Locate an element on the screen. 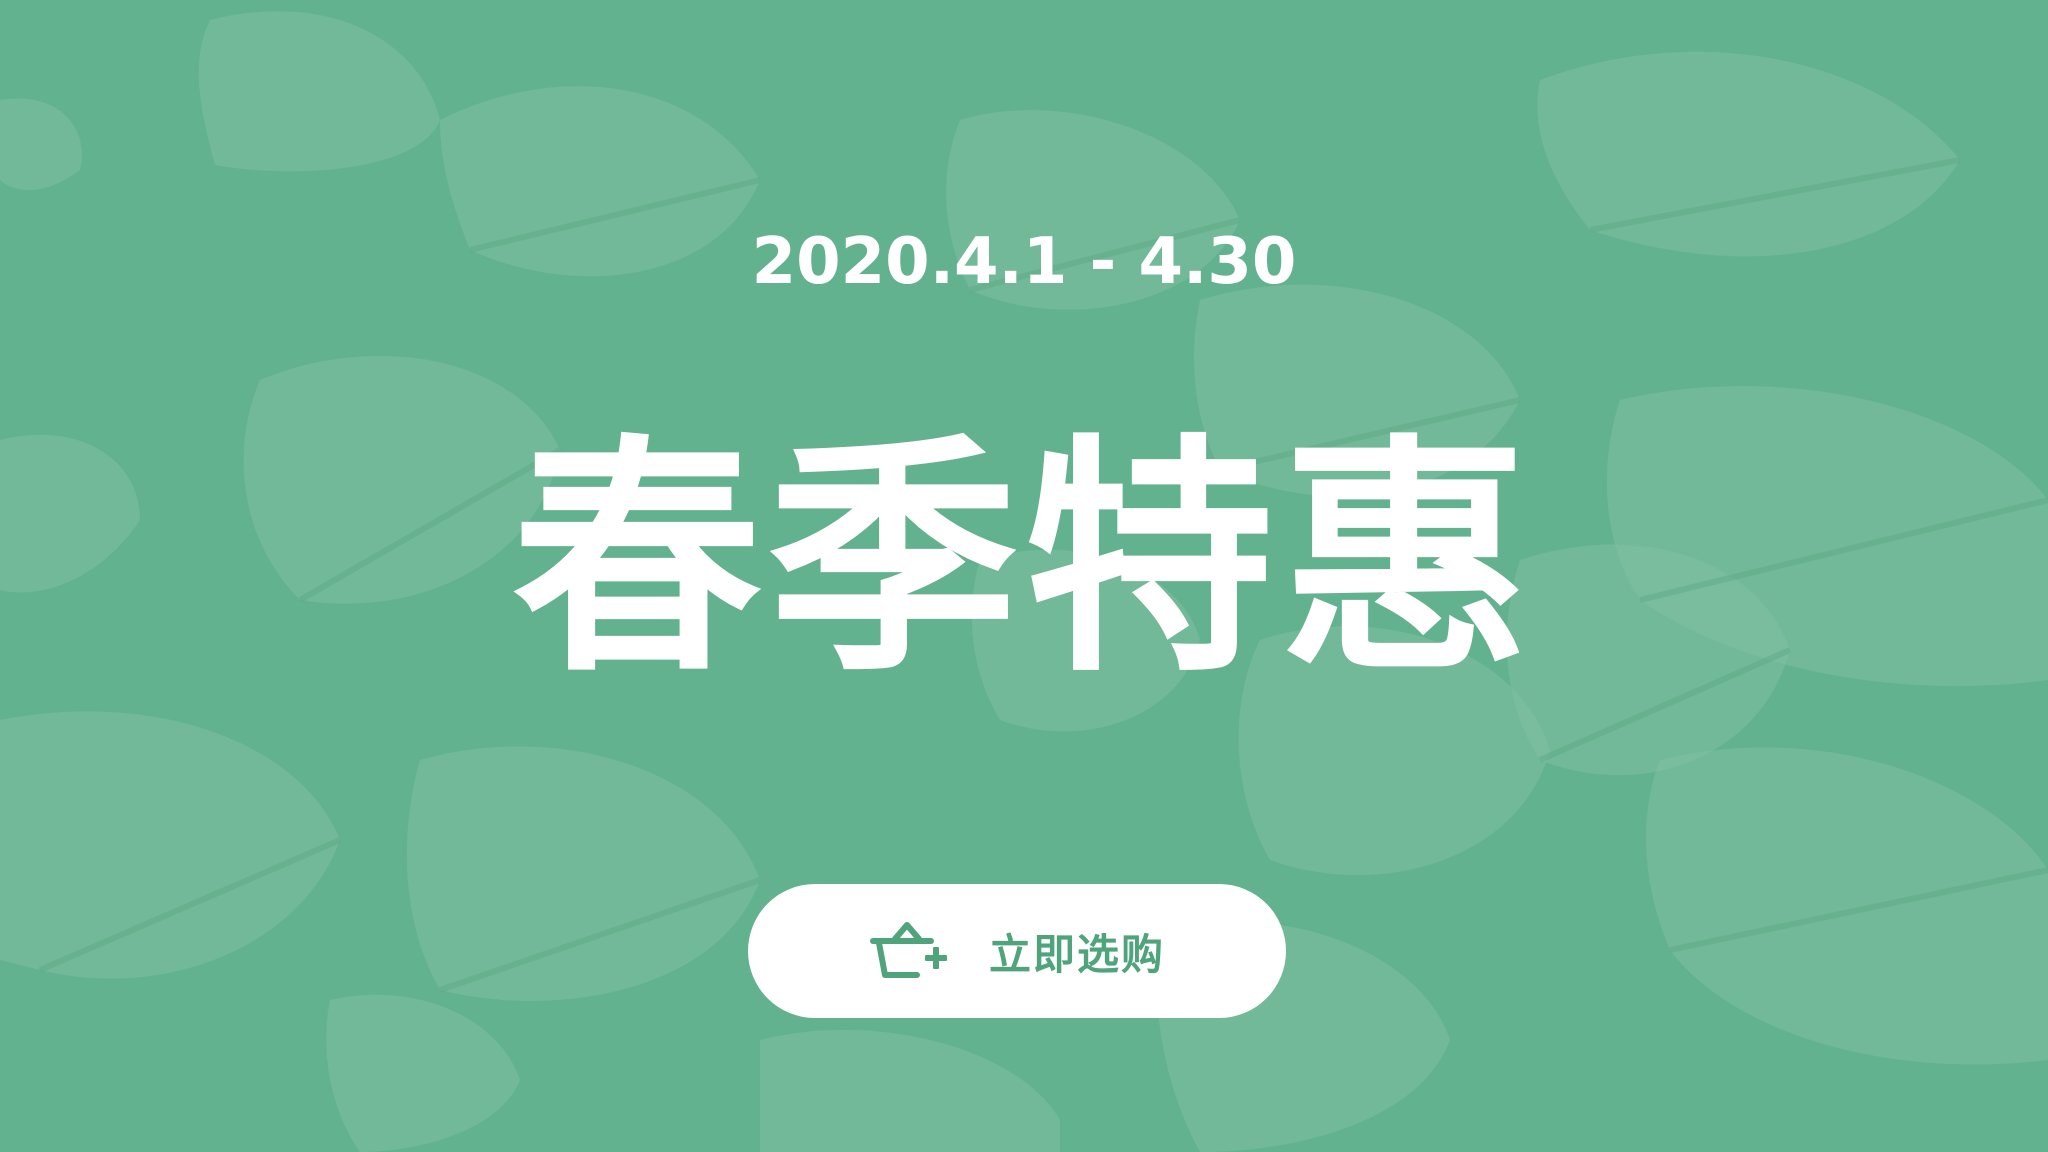 The image size is (2048, 1152). shop-now-label: 立即选购 is located at coordinates (1076, 954).